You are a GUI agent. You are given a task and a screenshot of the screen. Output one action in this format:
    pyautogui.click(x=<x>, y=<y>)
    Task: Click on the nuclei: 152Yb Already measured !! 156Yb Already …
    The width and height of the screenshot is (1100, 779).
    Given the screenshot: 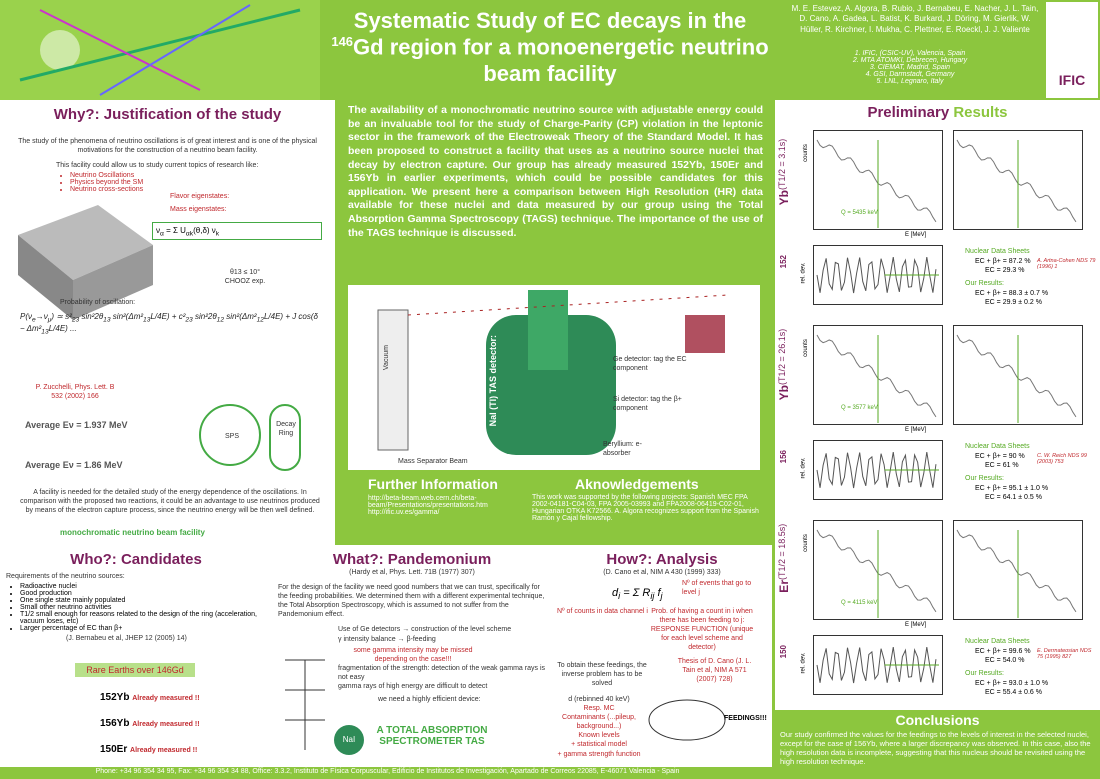 What is the action you would take?
    pyautogui.click(x=150, y=724)
    